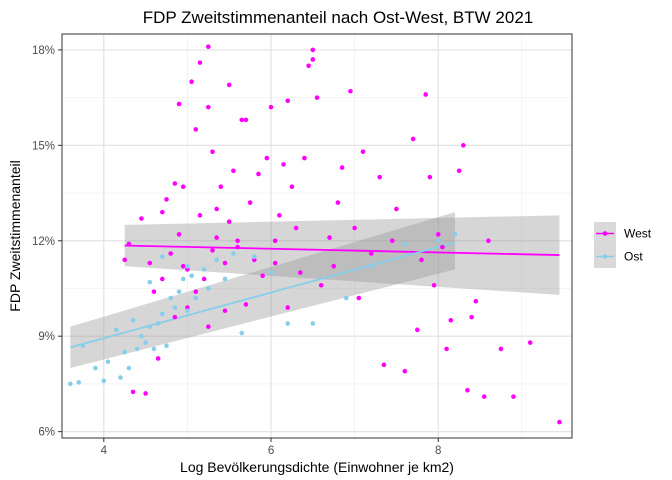 Image resolution: width=672 pixels, height=480 pixels. I want to click on legend: West Ost, so click(623, 245).